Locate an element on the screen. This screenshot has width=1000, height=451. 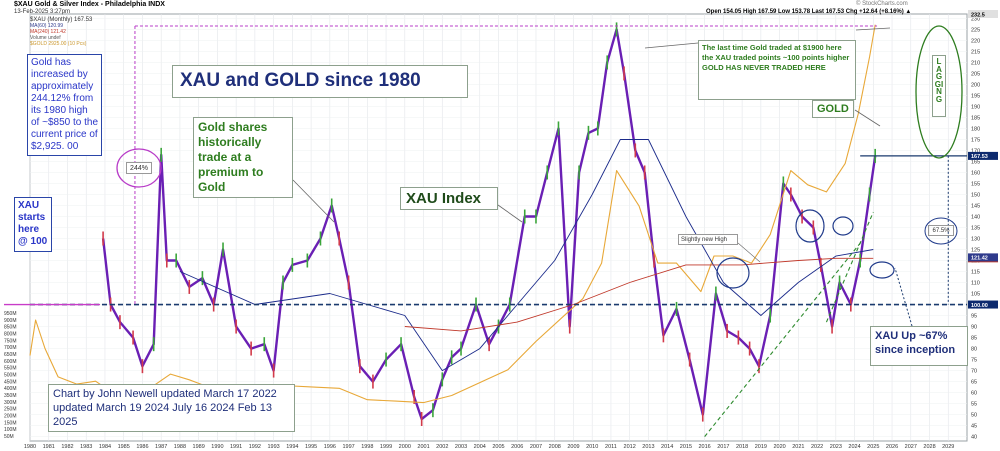
xau-start-note: XAU starts here @ 100 is located at coordinates (33, 224).